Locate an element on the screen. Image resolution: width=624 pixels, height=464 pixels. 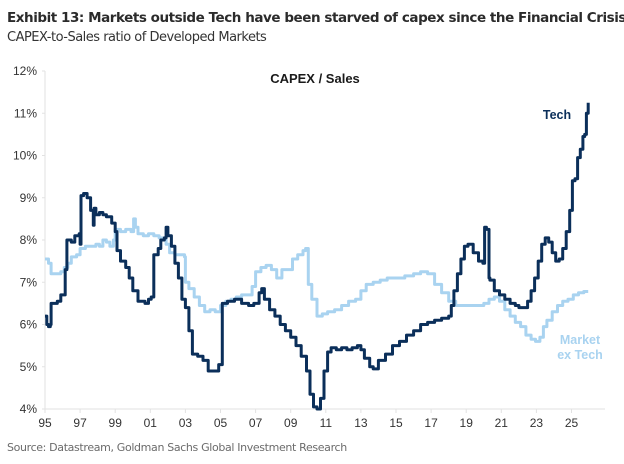
x-tick-label: 21 is located at coordinates (502, 423).